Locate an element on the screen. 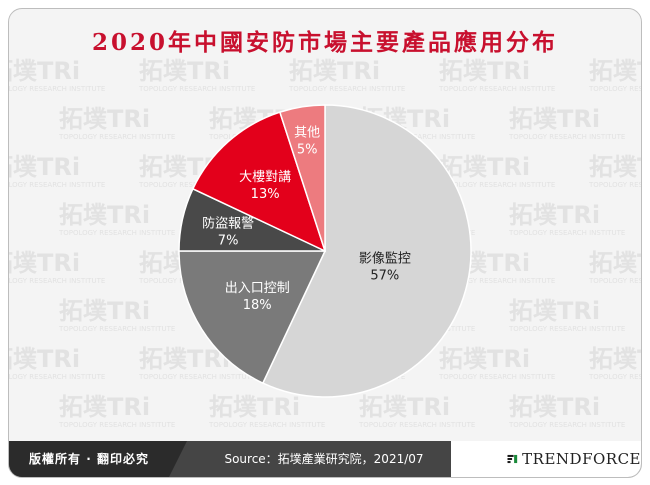 The height and width of the screenshot is (485, 650). trendforce-logo-icon is located at coordinates (512, 459).